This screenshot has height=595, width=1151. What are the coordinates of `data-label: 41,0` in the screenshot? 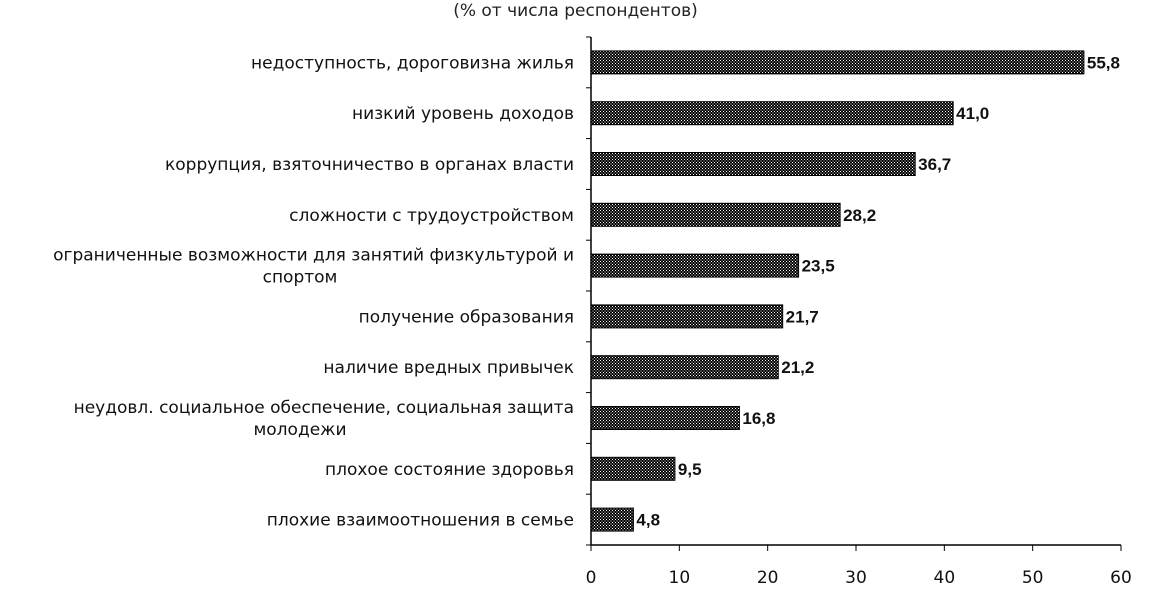 It's located at (972, 113).